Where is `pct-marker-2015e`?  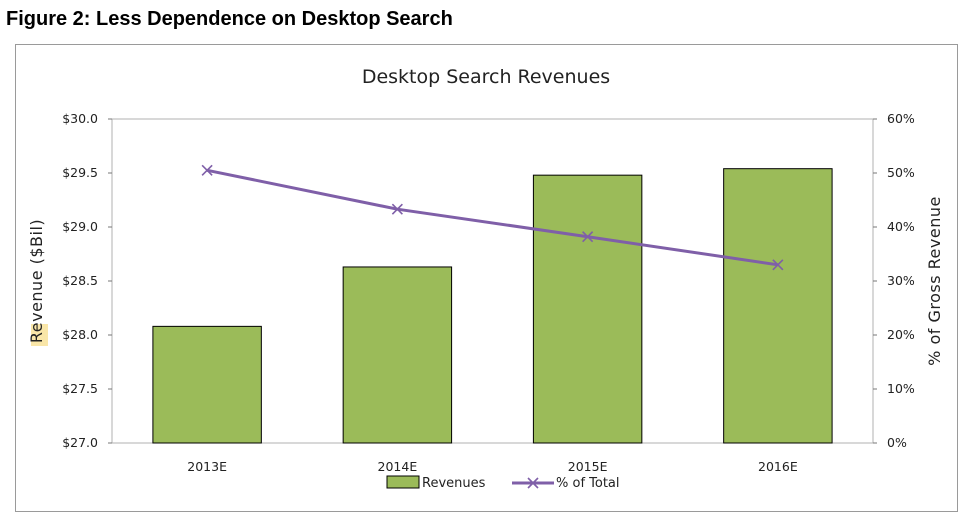
pct-marker-2015e is located at coordinates (588, 237).